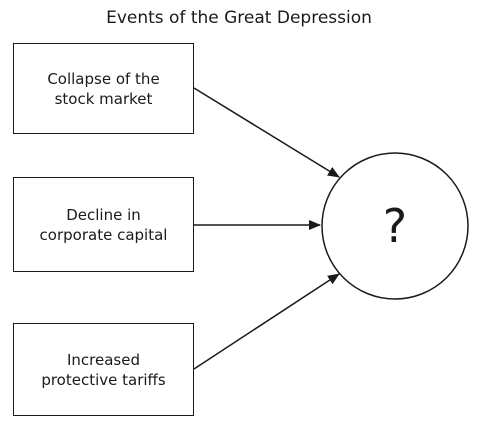 The image size is (478, 430). What do you see at coordinates (266, 321) in the screenshot?
I see `arrow-protective-tariffs` at bounding box center [266, 321].